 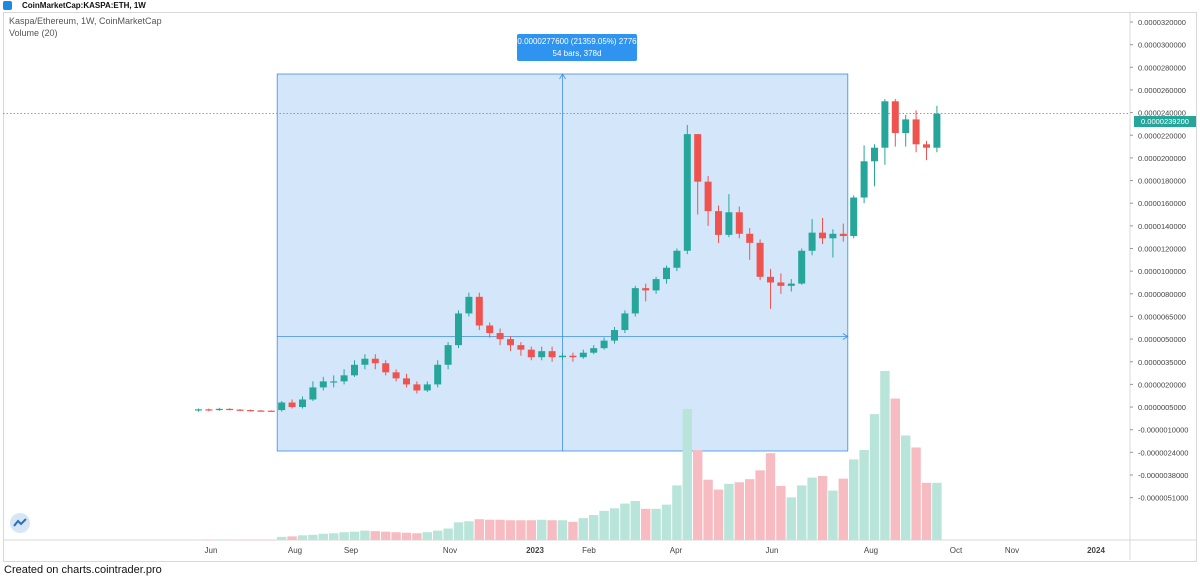 I want to click on y-axis-tick-label: 0.0000065000, so click(x=1162, y=316).